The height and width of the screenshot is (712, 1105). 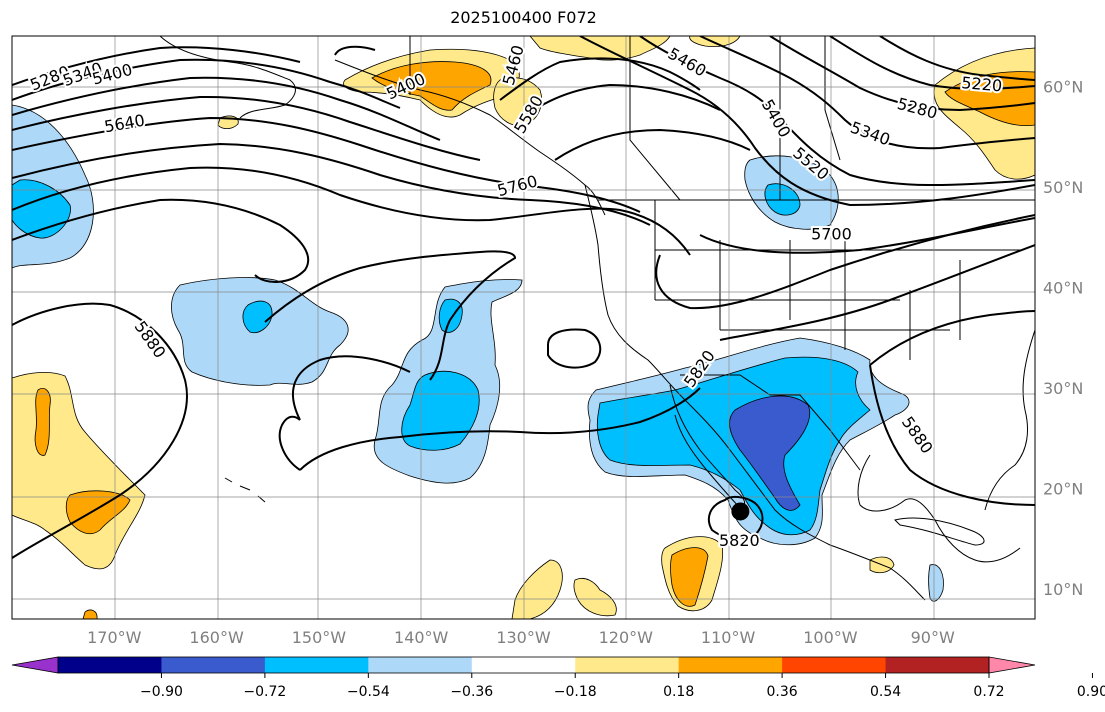 I want to click on border-us-mexico, so click(x=770, y=422).